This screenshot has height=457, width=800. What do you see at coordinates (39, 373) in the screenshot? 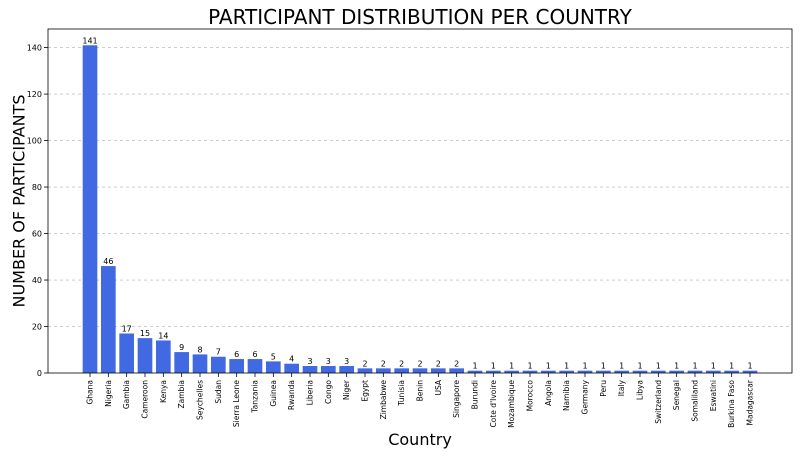
I see `y-tick-label: 0` at bounding box center [39, 373].